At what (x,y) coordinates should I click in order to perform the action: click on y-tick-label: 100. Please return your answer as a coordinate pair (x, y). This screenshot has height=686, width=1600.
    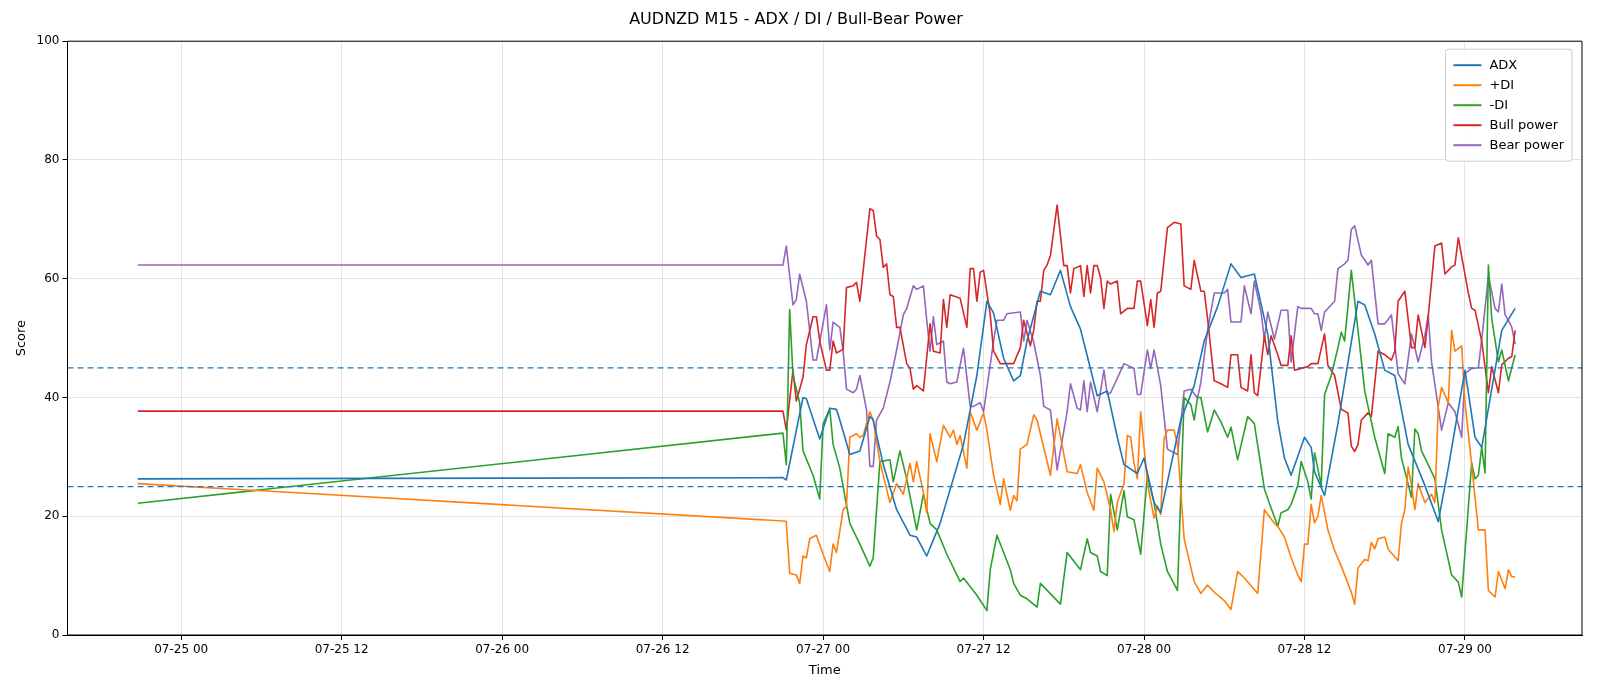
    Looking at the image, I should click on (48, 40).